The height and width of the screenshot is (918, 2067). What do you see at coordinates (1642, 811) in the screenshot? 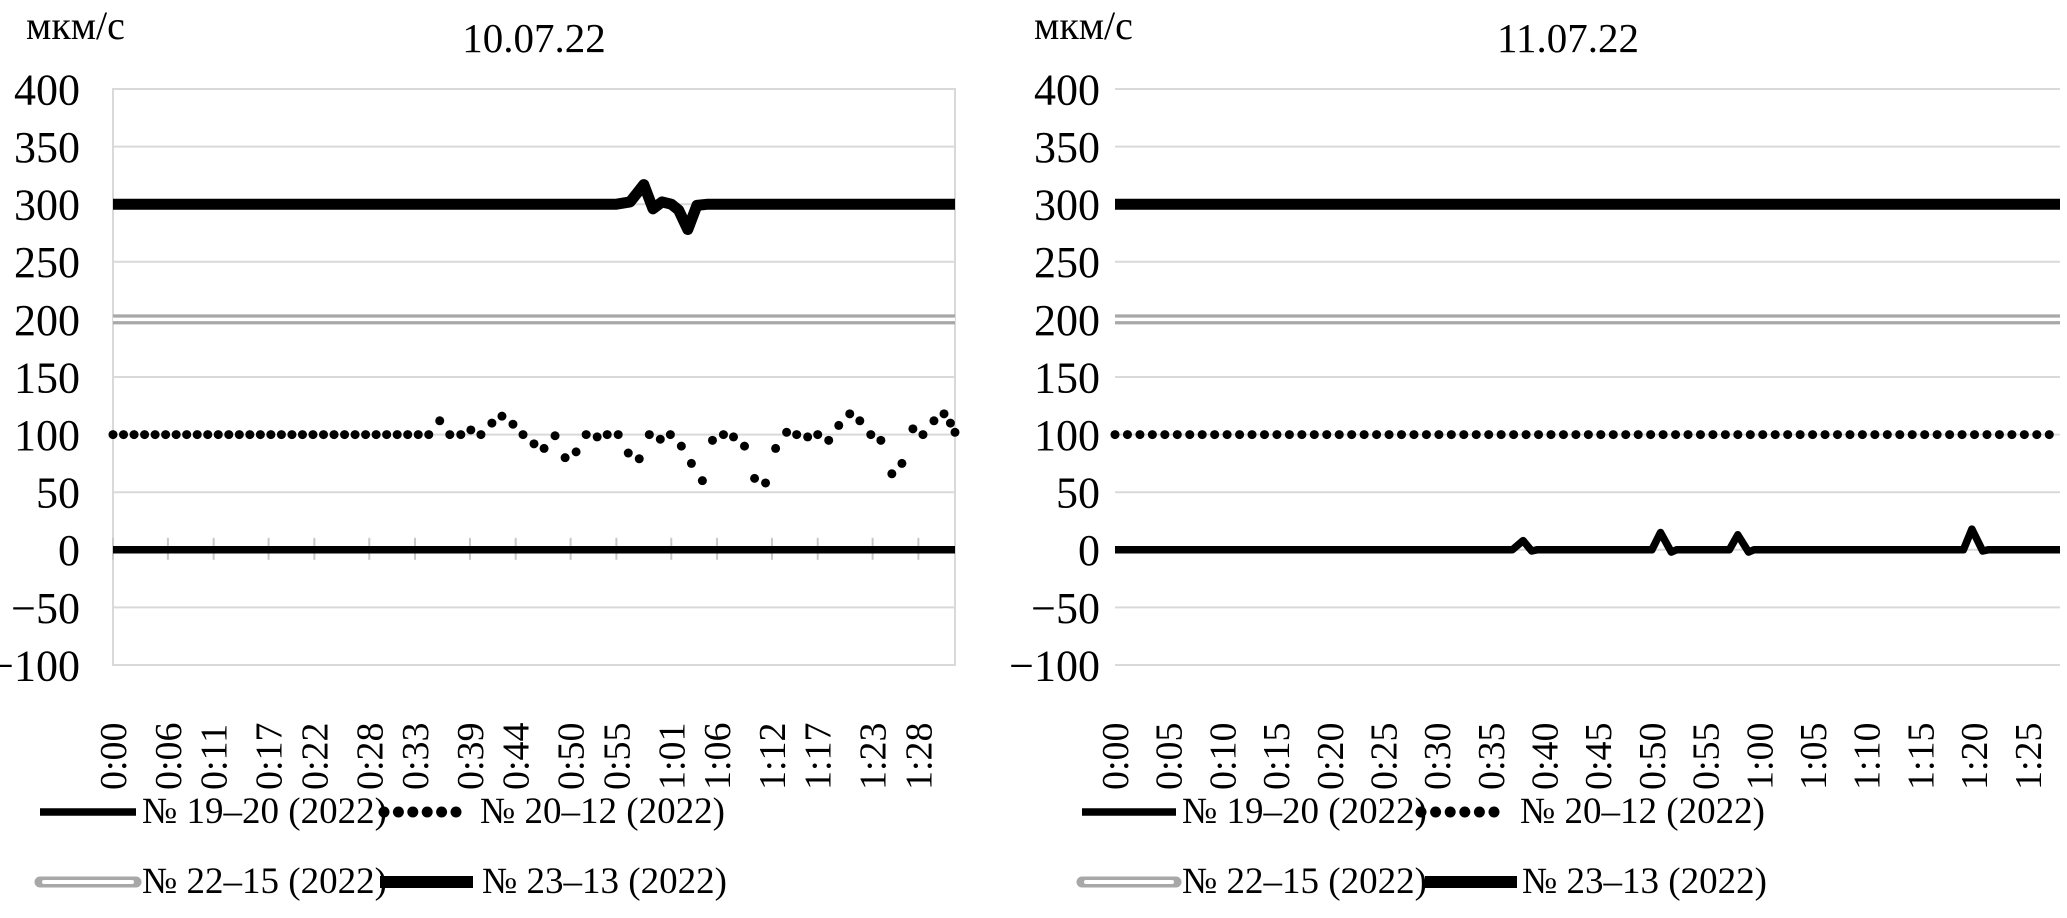
I see `legend-label-20-12-right: № 20–12 (2022)` at bounding box center [1642, 811].